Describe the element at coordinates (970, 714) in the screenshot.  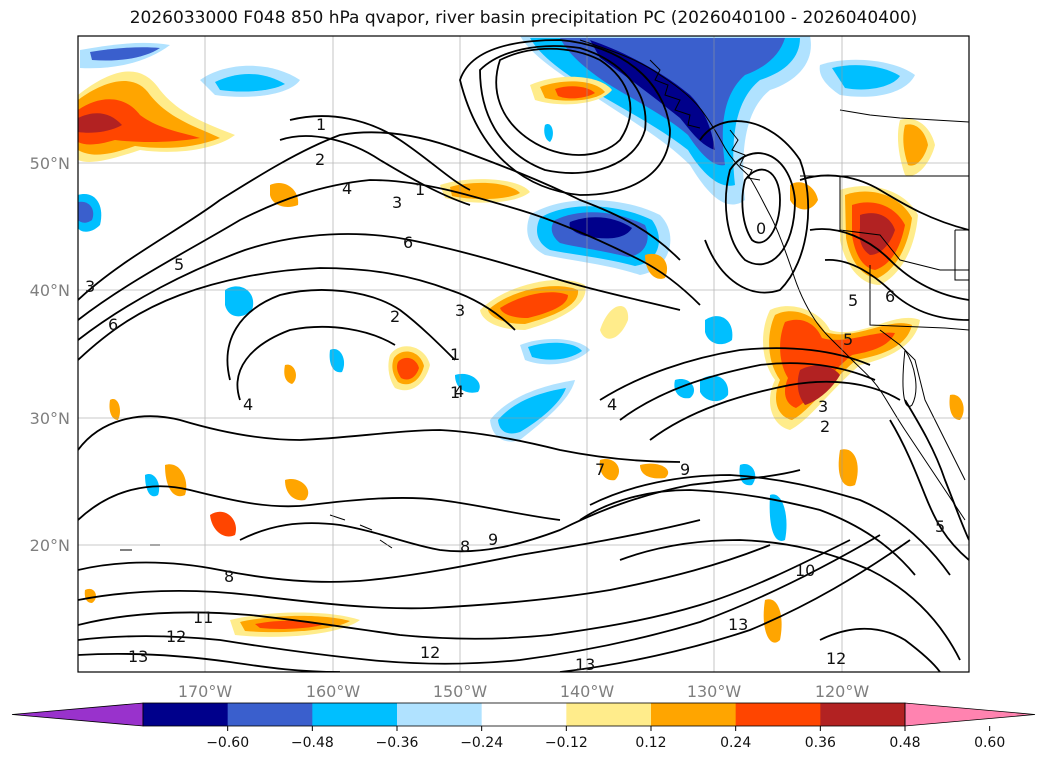
I see `colorbar-extend-max` at that location.